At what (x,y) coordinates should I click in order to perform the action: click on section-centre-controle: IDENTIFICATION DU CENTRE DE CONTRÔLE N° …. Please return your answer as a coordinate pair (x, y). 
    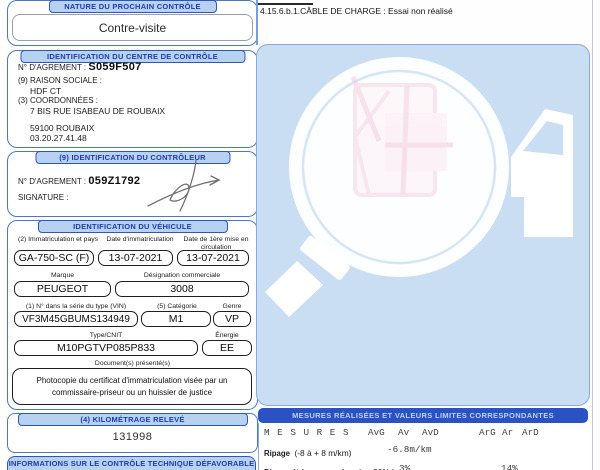
    Looking at the image, I should click on (132, 99).